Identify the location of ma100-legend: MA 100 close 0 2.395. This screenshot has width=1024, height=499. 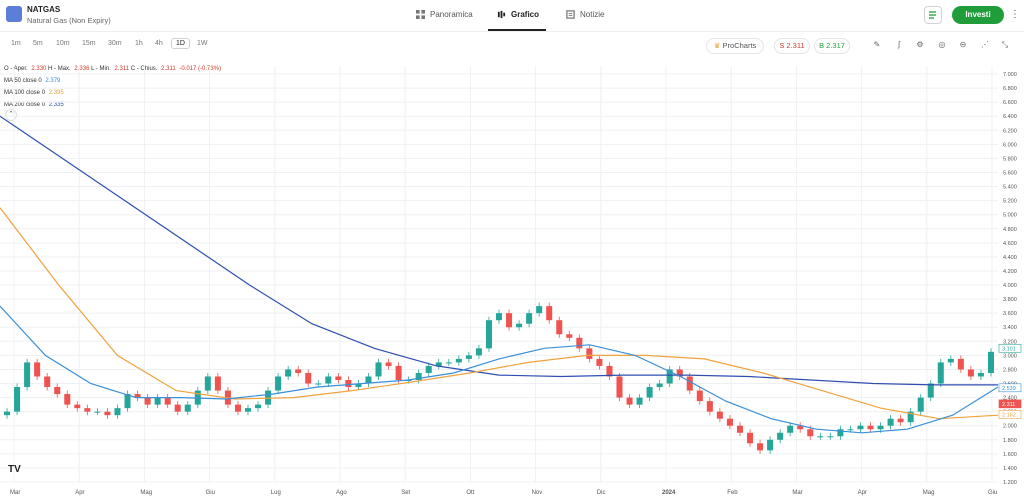
(34, 93).